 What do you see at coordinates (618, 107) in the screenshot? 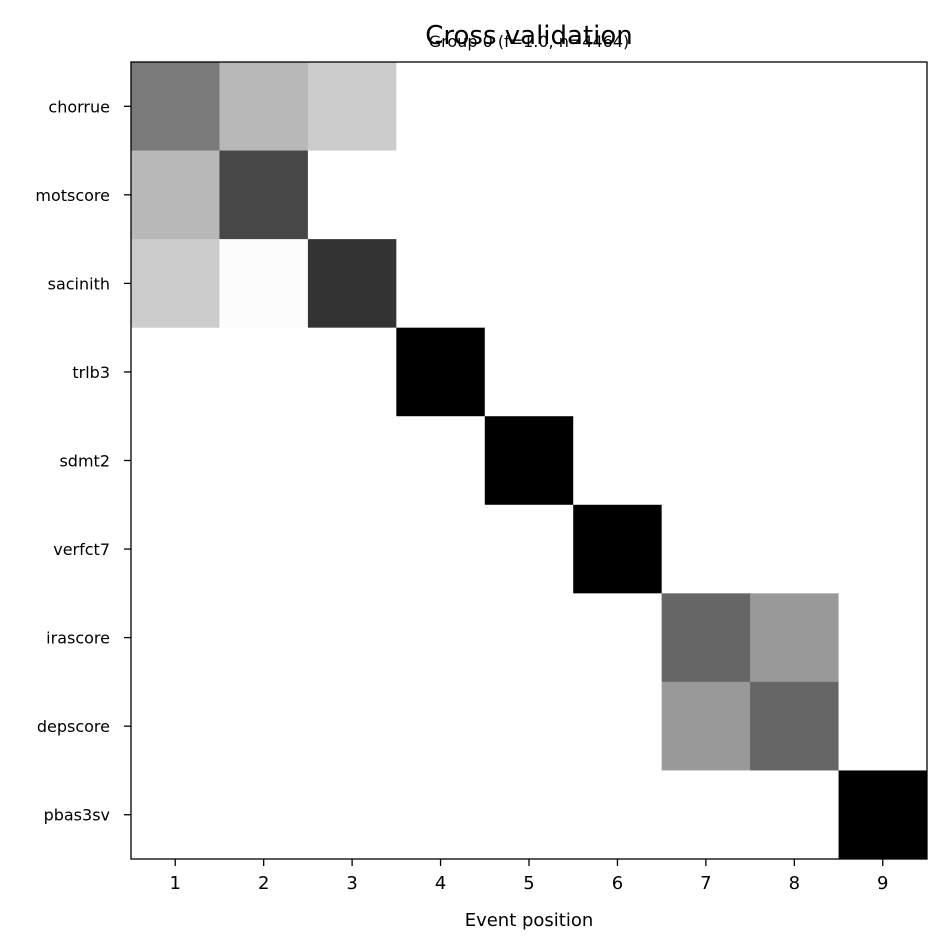
I see `heatmap-cell-r1-c6` at bounding box center [618, 107].